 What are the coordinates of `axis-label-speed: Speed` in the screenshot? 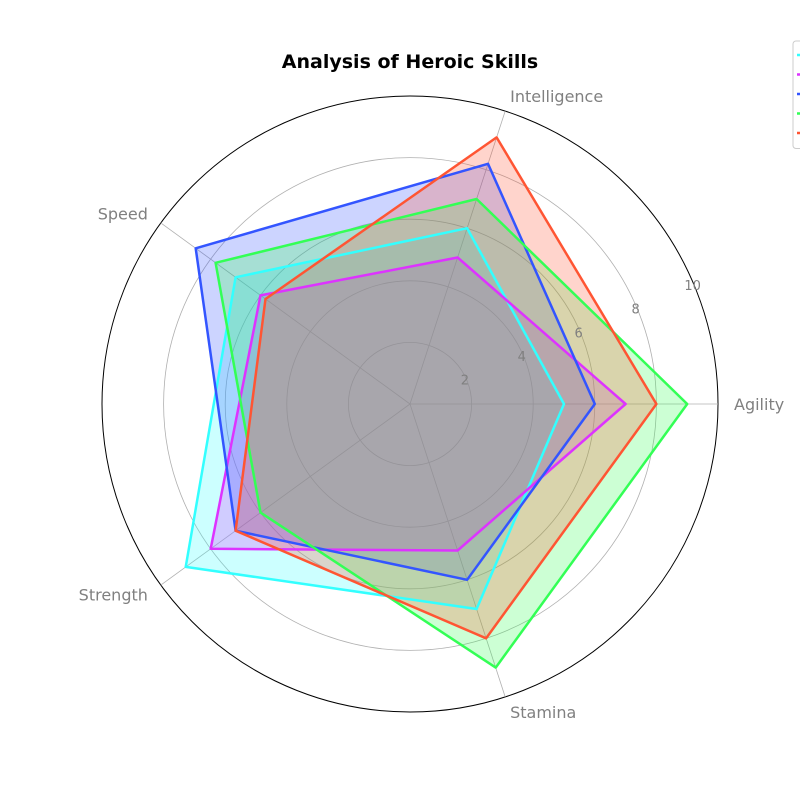 It's located at (123, 214).